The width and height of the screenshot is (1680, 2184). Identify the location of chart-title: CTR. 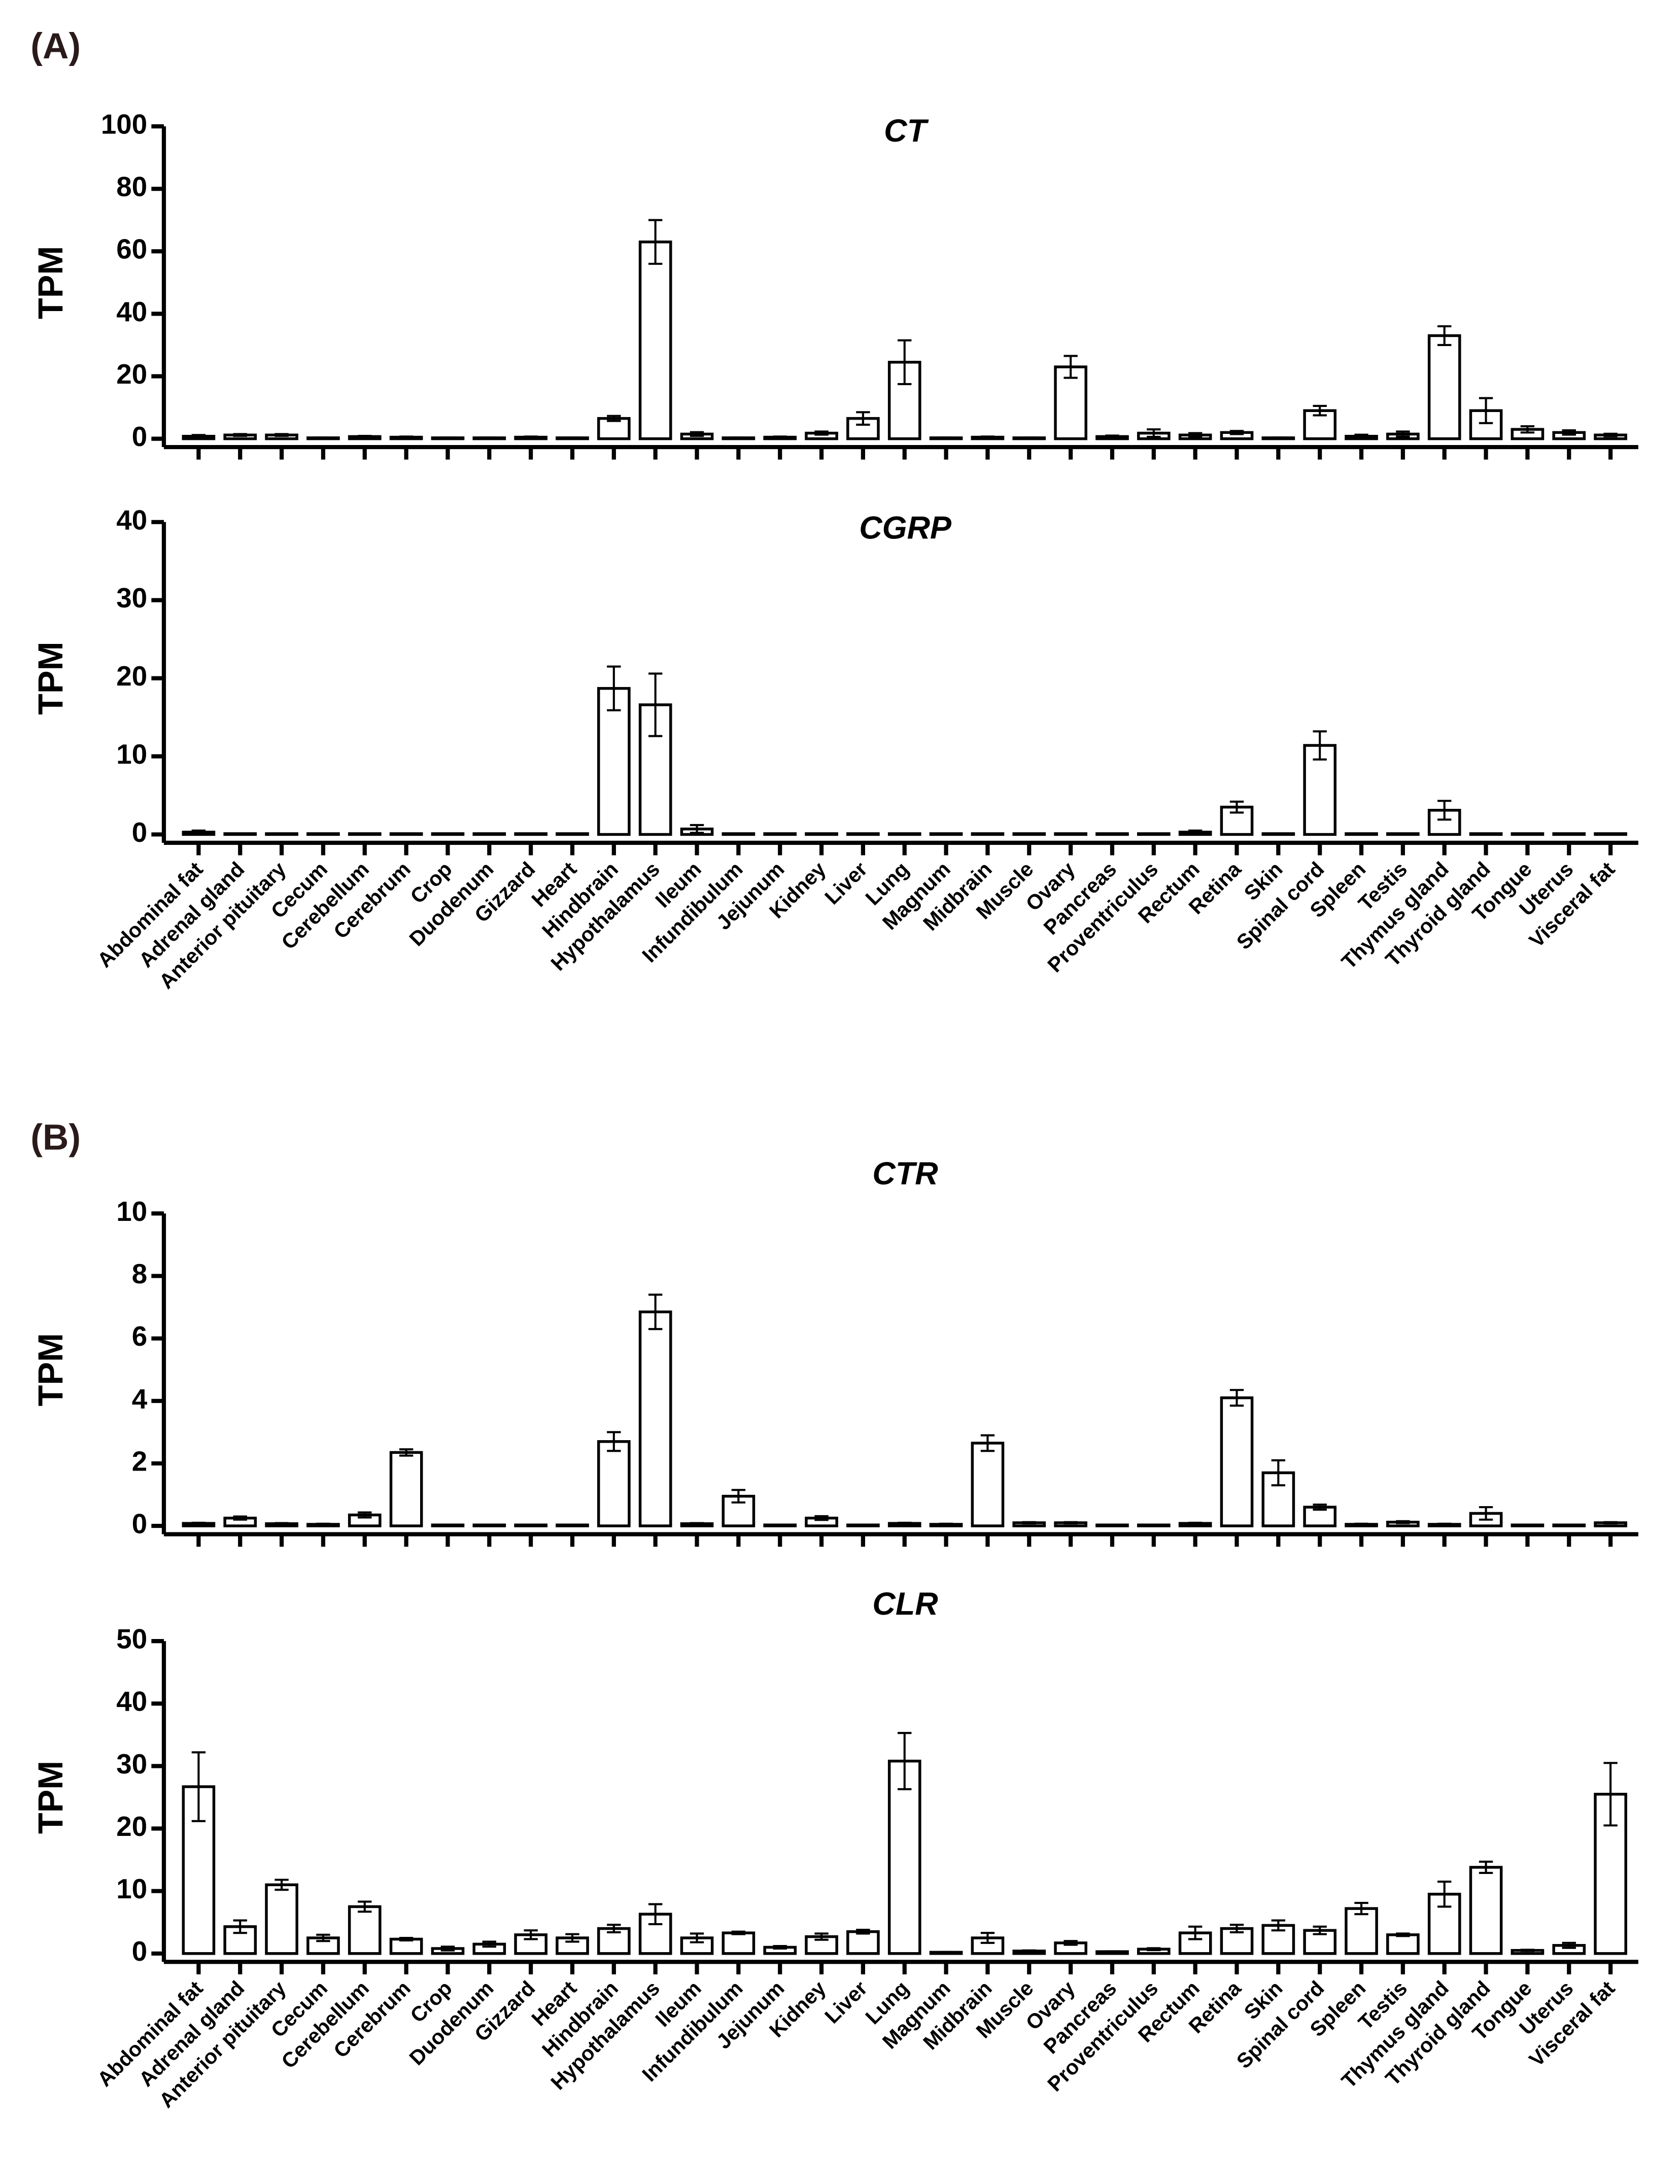
(905, 1174).